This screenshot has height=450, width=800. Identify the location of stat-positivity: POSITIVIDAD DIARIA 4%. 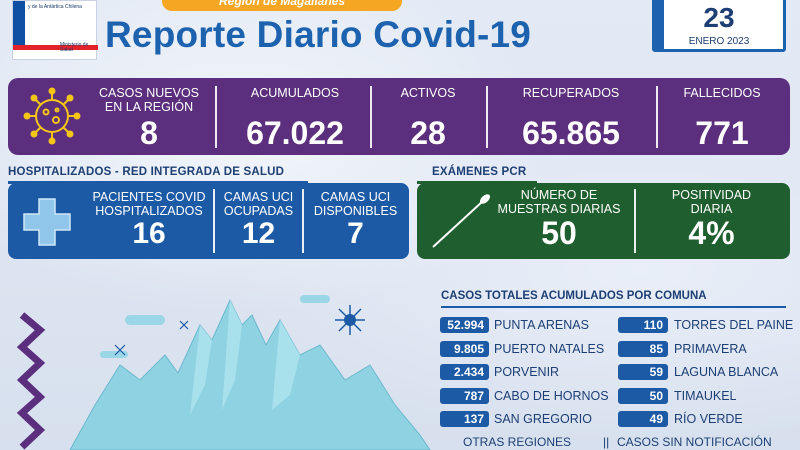
(711, 221).